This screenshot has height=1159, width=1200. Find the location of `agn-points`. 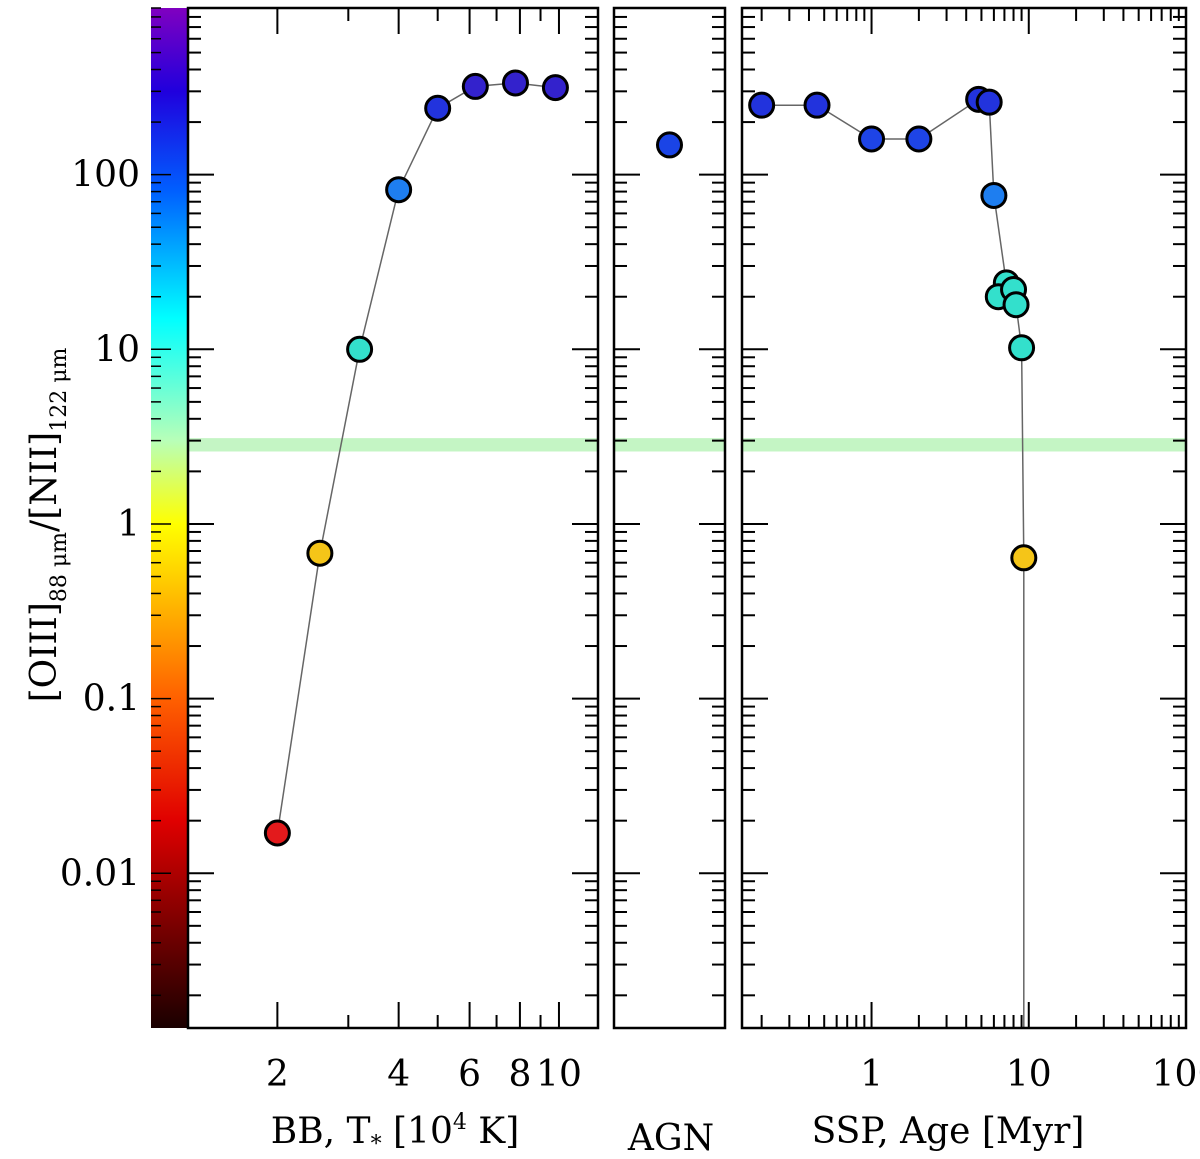

agn-points is located at coordinates (669, 145).